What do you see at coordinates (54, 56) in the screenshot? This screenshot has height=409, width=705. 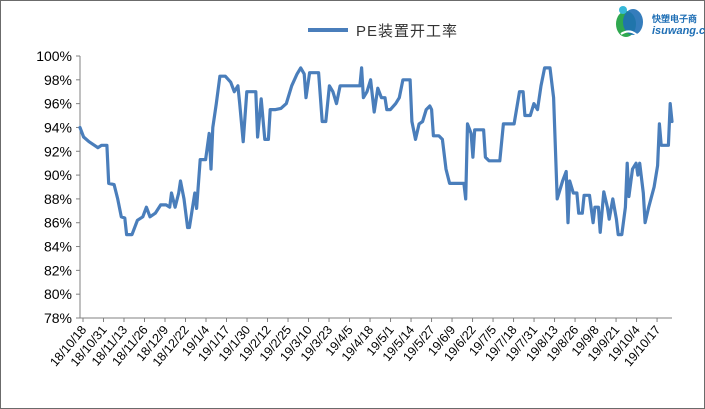 I see `y-tick-label: 100%` at bounding box center [54, 56].